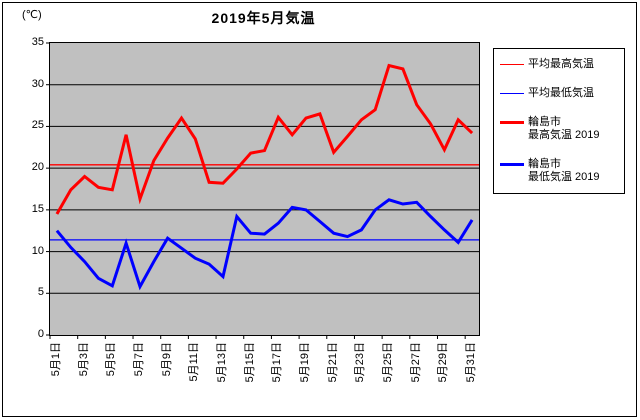 Image resolution: width=640 pixels, height=420 pixels. Describe the element at coordinates (40, 334) in the screenshot. I see `y-tick-label-0: 0` at that location.